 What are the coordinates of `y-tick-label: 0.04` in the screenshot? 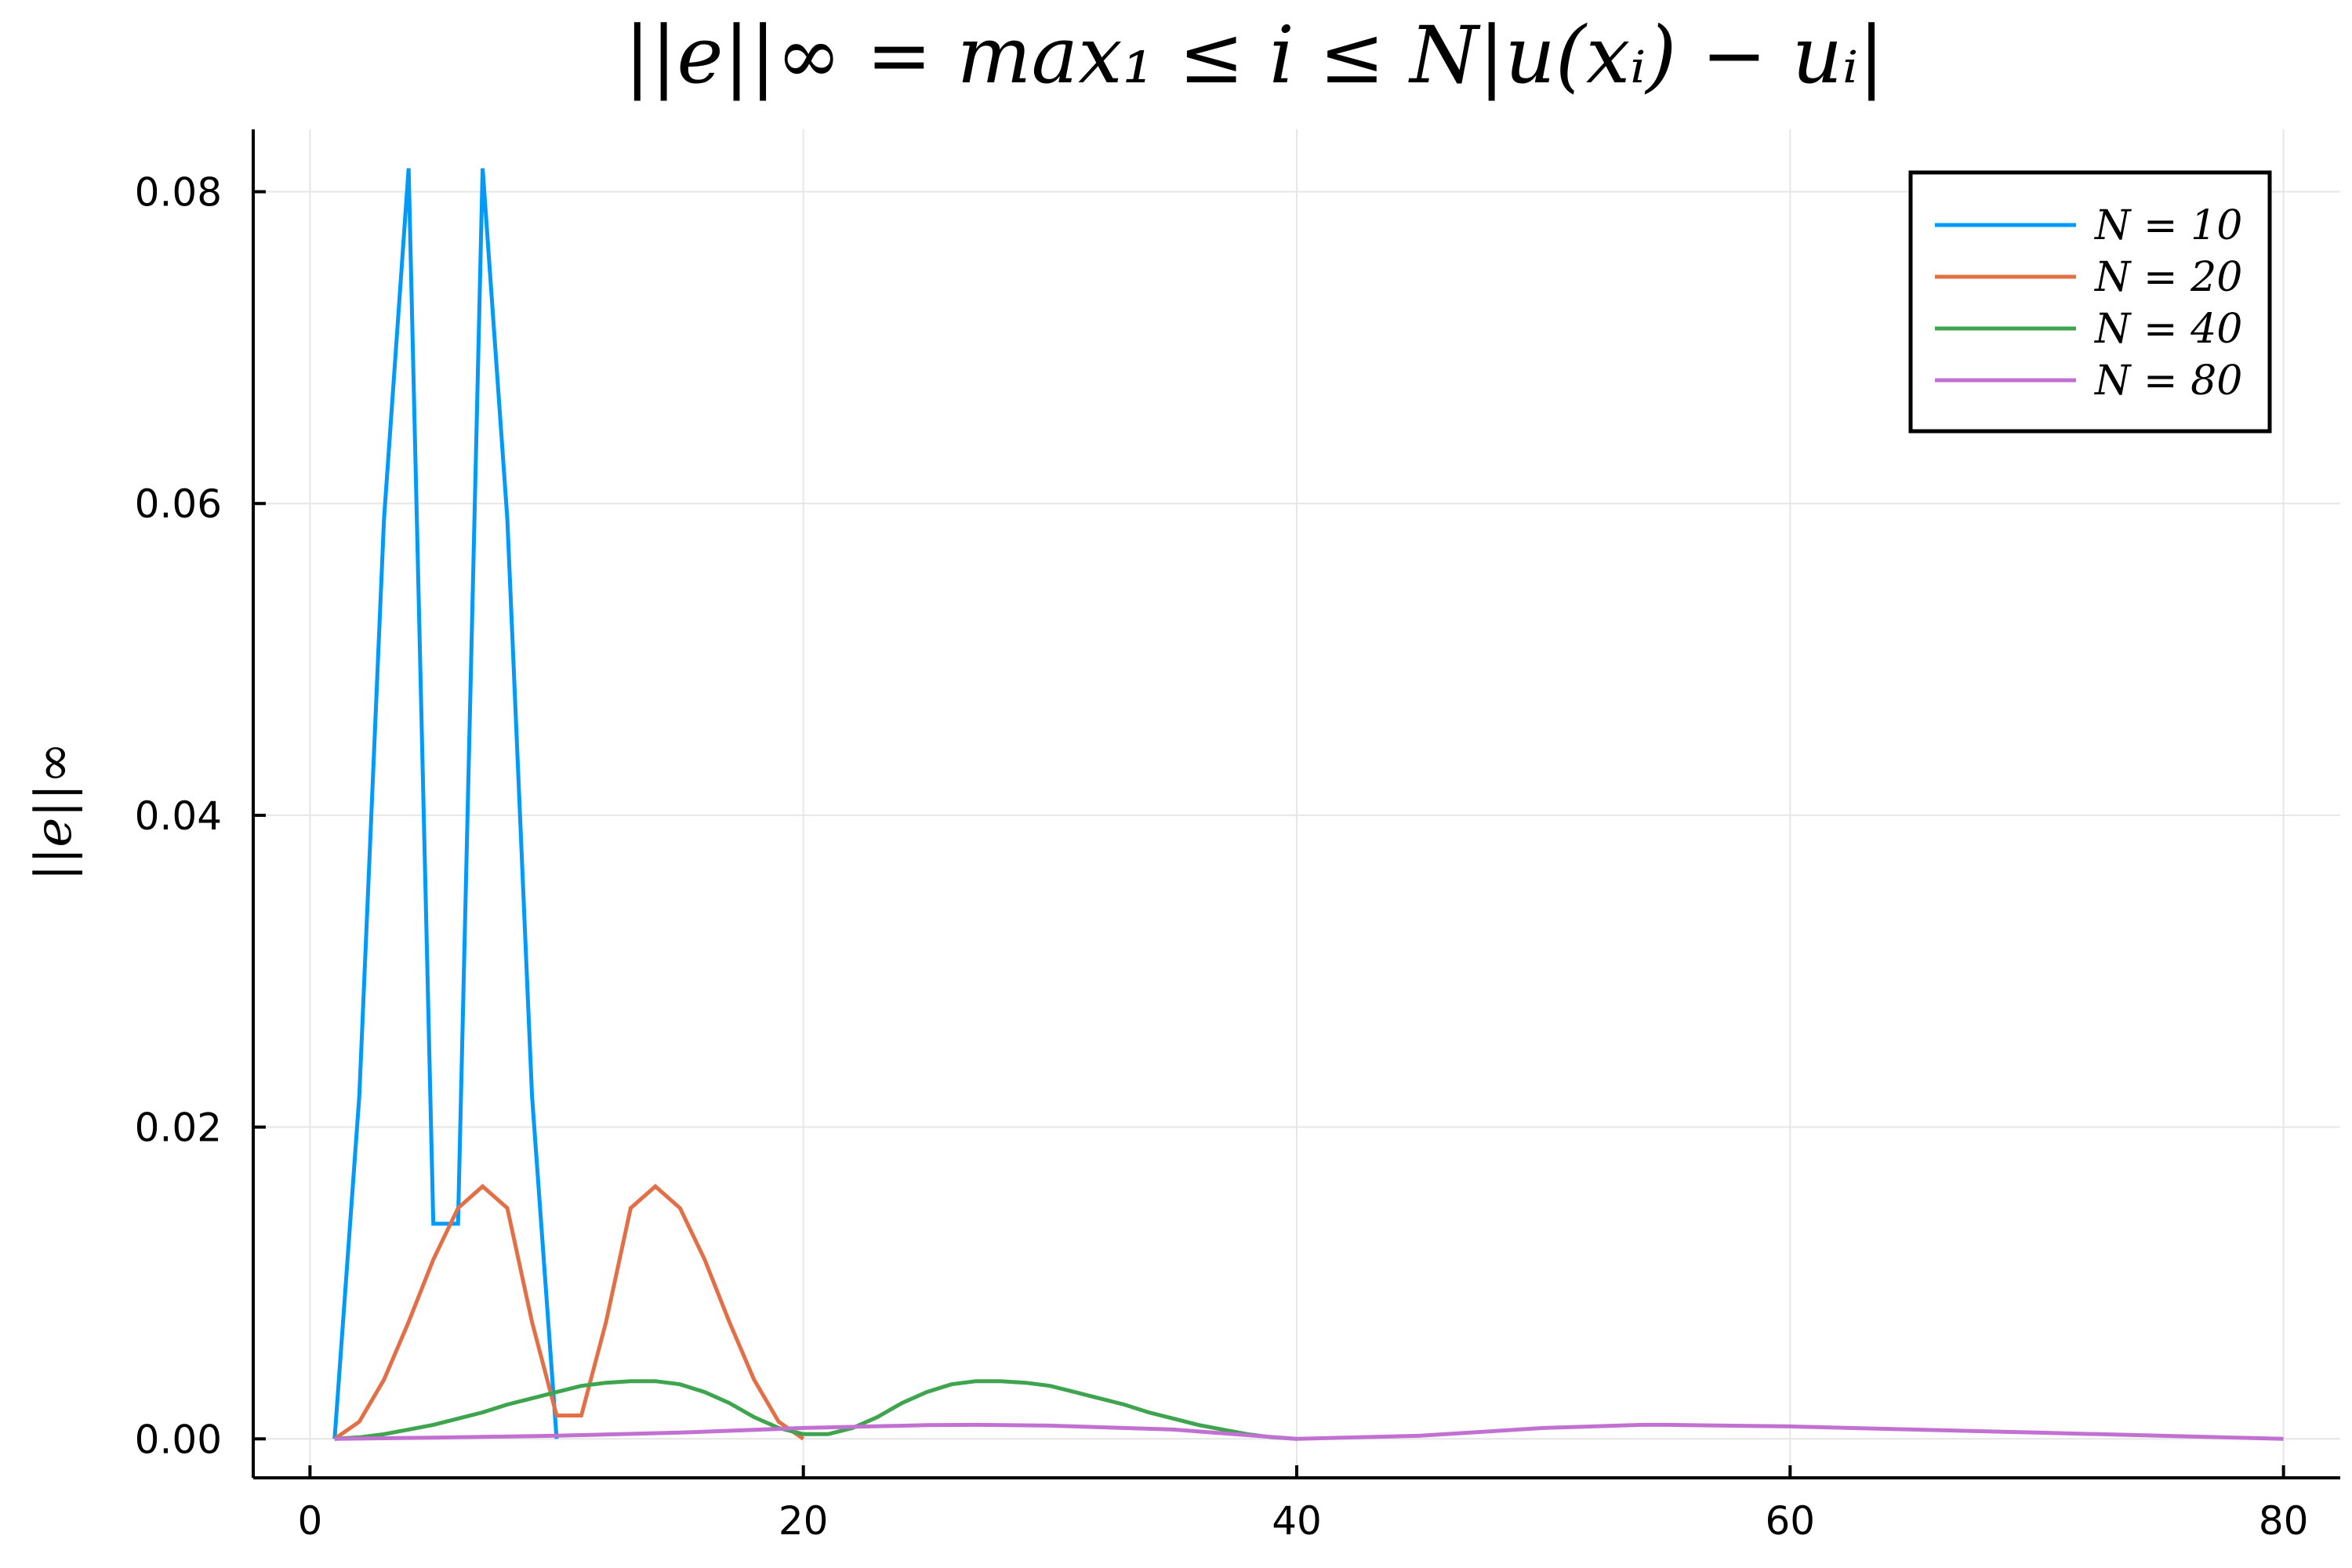 It's located at (178, 816).